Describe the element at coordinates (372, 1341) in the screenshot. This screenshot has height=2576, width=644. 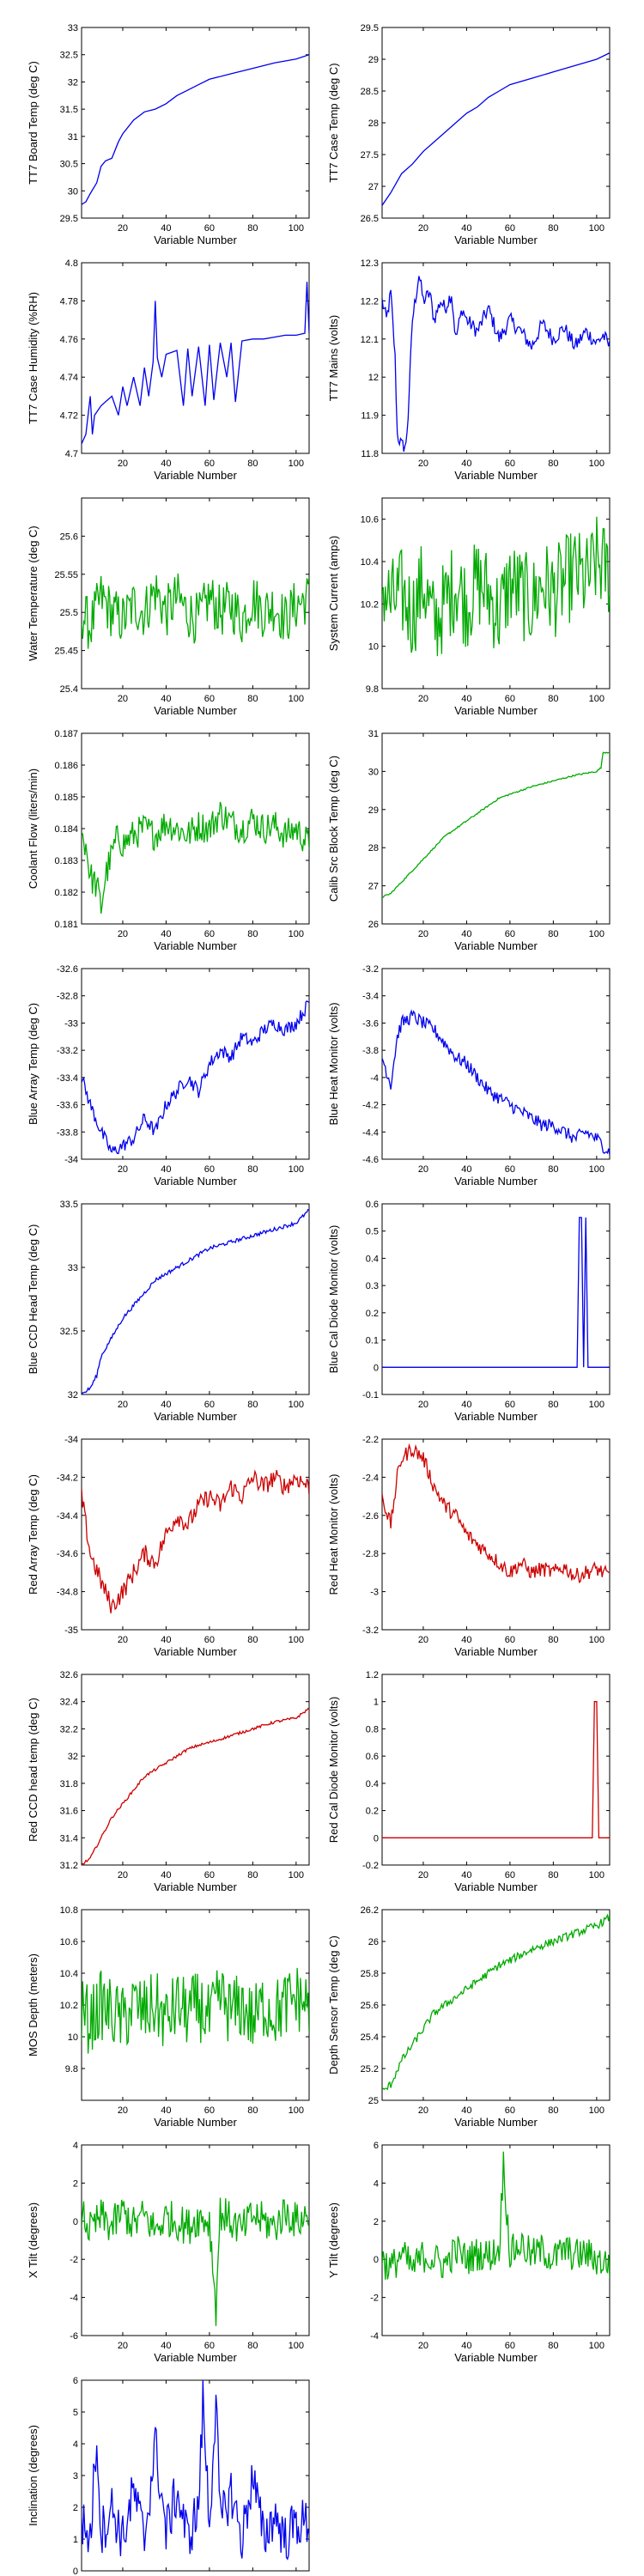
I see `y-tick-label: 0.1` at that location.